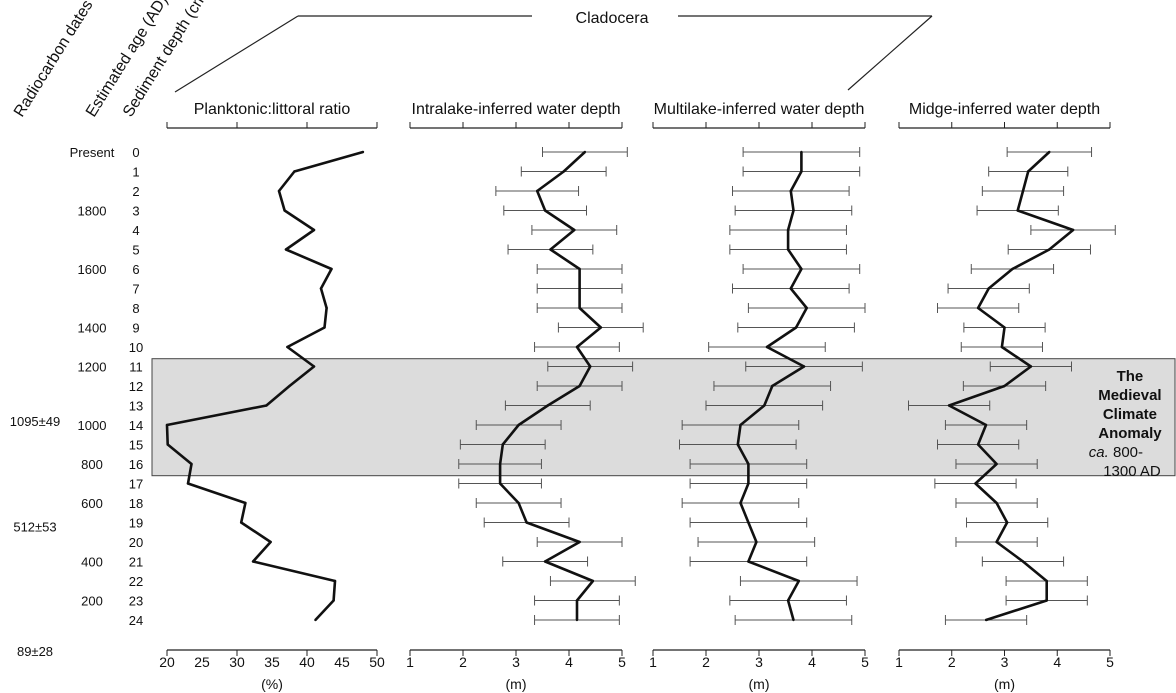  Describe the element at coordinates (136, 367) in the screenshot. I see `depth-tick-label: 11` at that location.